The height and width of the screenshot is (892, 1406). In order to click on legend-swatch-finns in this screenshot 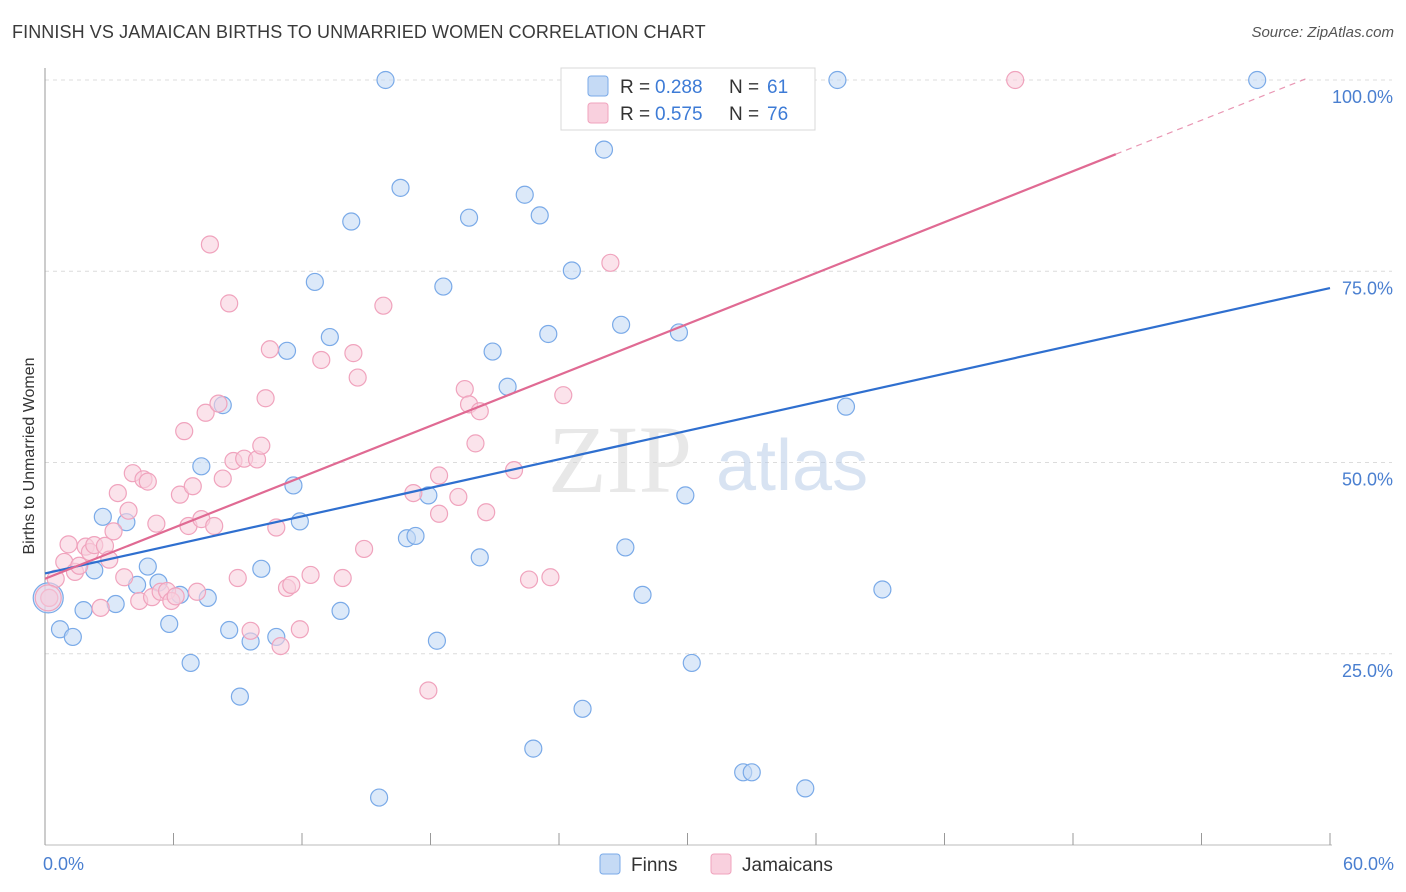, I will do `click(598, 86)`.